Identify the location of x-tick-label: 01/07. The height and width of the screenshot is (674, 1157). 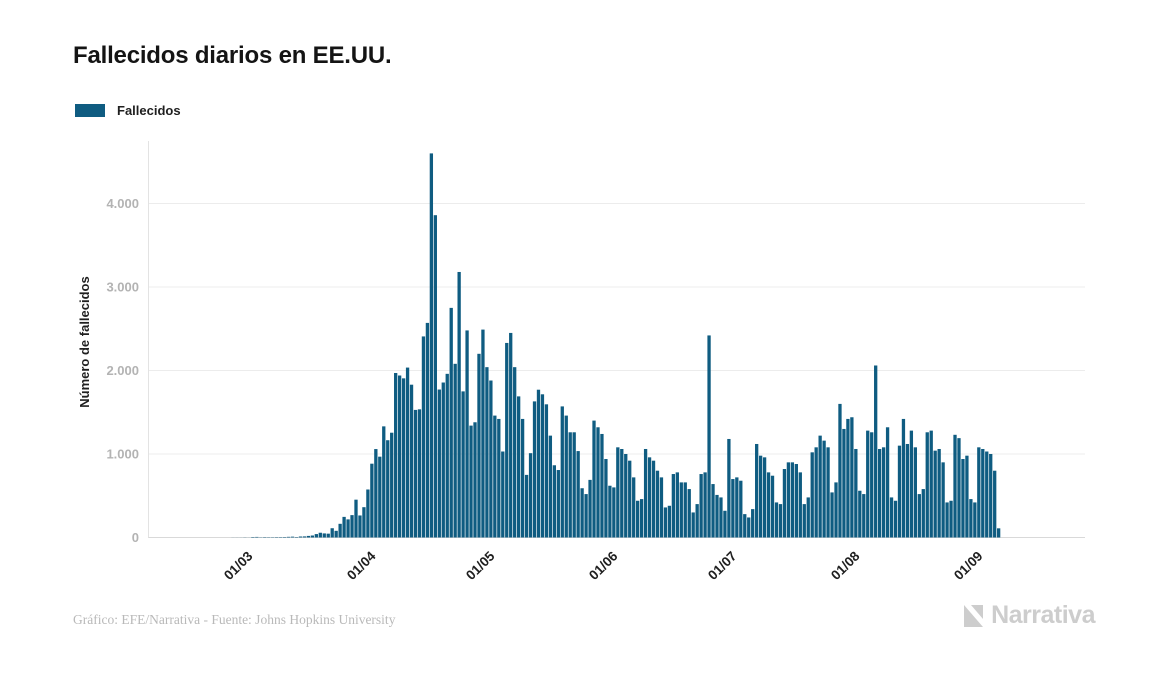
(722, 565).